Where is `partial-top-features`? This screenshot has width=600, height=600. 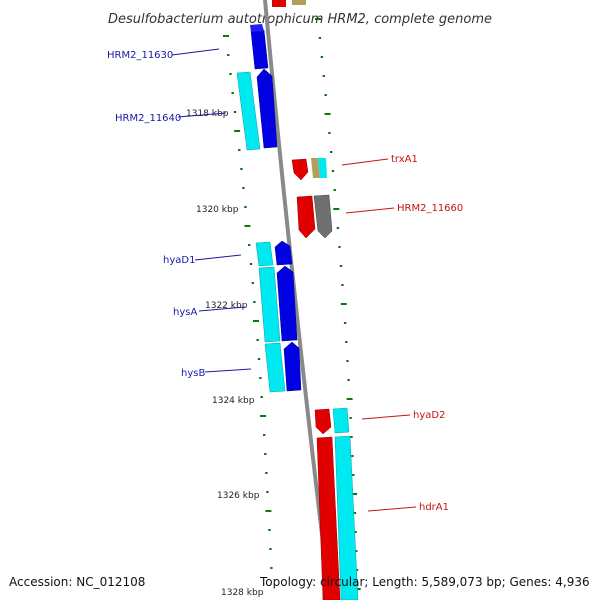 partial-top-features is located at coordinates (289, 3).